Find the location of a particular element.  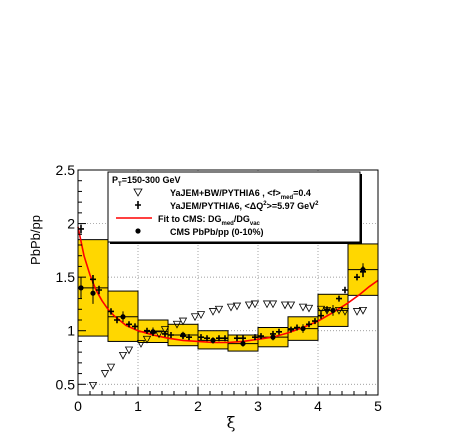

y-tick-label: 1.5 is located at coordinates (66, 277).